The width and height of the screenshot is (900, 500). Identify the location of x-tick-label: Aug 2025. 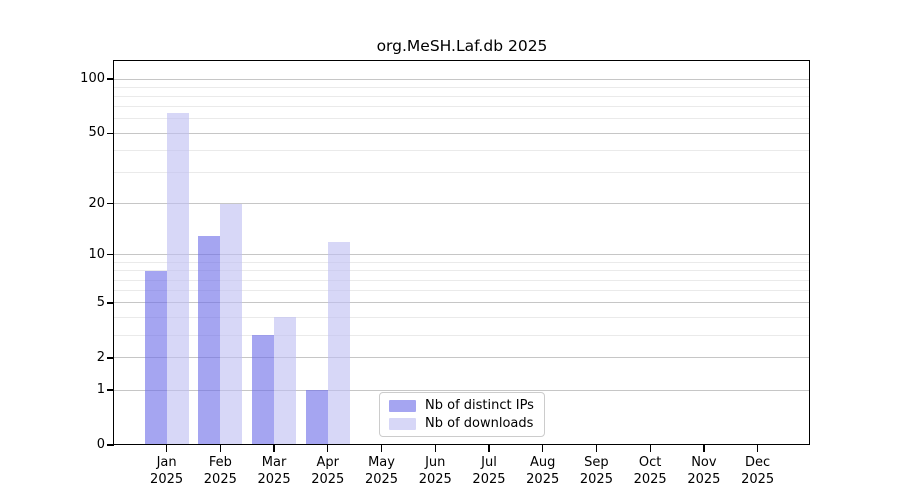
(543, 471).